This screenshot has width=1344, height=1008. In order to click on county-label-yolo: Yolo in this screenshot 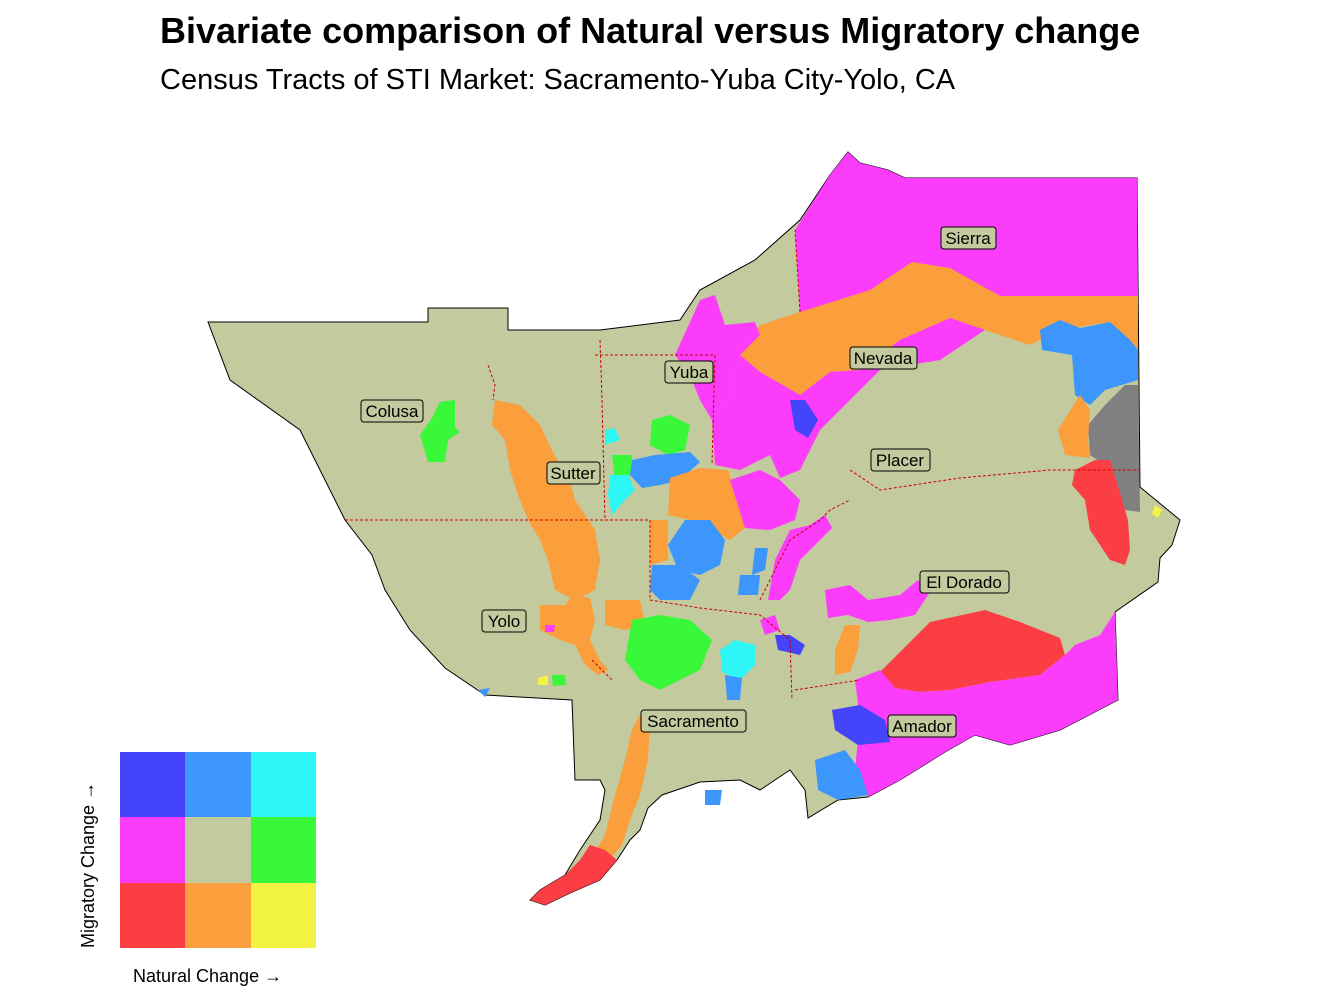, I will do `click(504, 621)`.